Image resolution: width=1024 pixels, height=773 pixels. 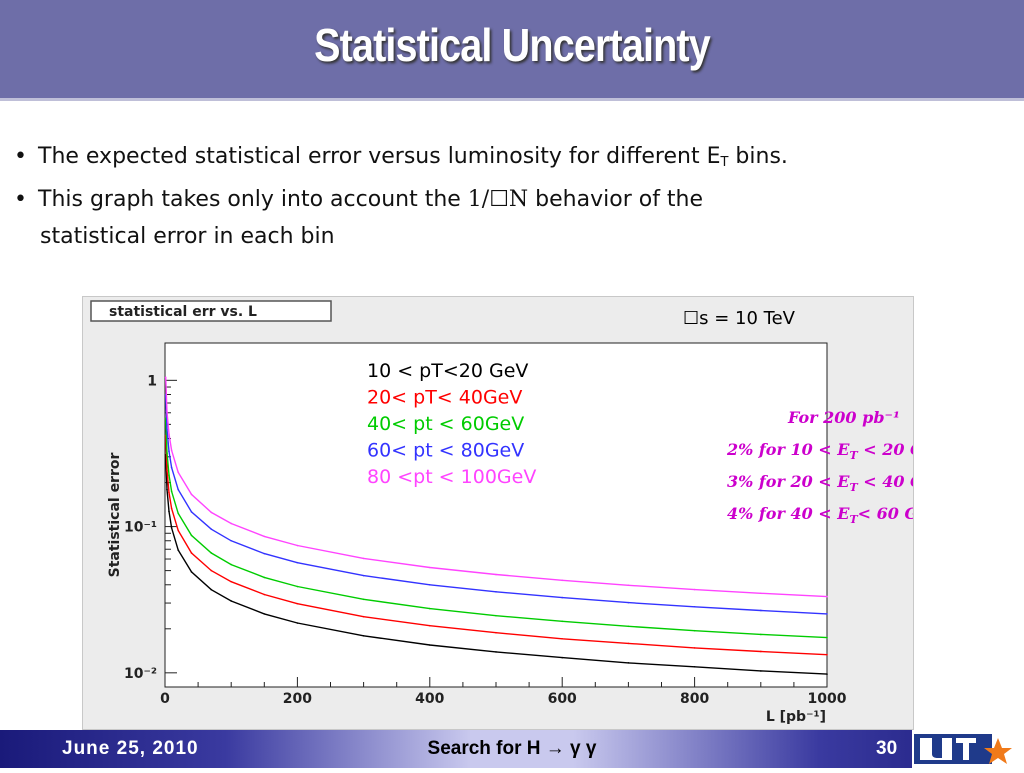 What do you see at coordinates (885, 449) in the screenshot?
I see `annotation-line-2-b: < 20 GeV,` at bounding box center [885, 449].